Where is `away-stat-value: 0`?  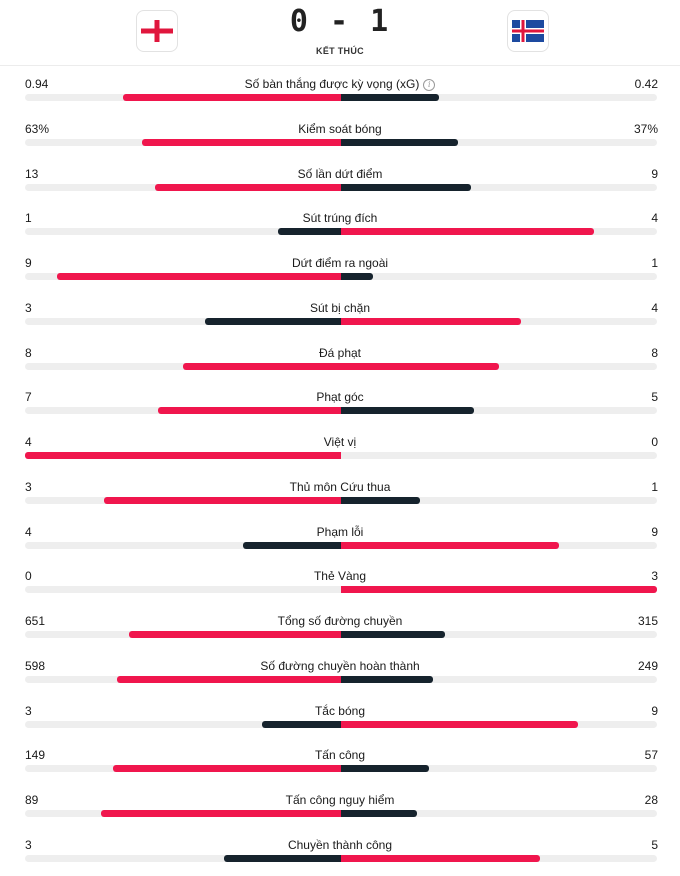 away-stat-value: 0 is located at coordinates (654, 442).